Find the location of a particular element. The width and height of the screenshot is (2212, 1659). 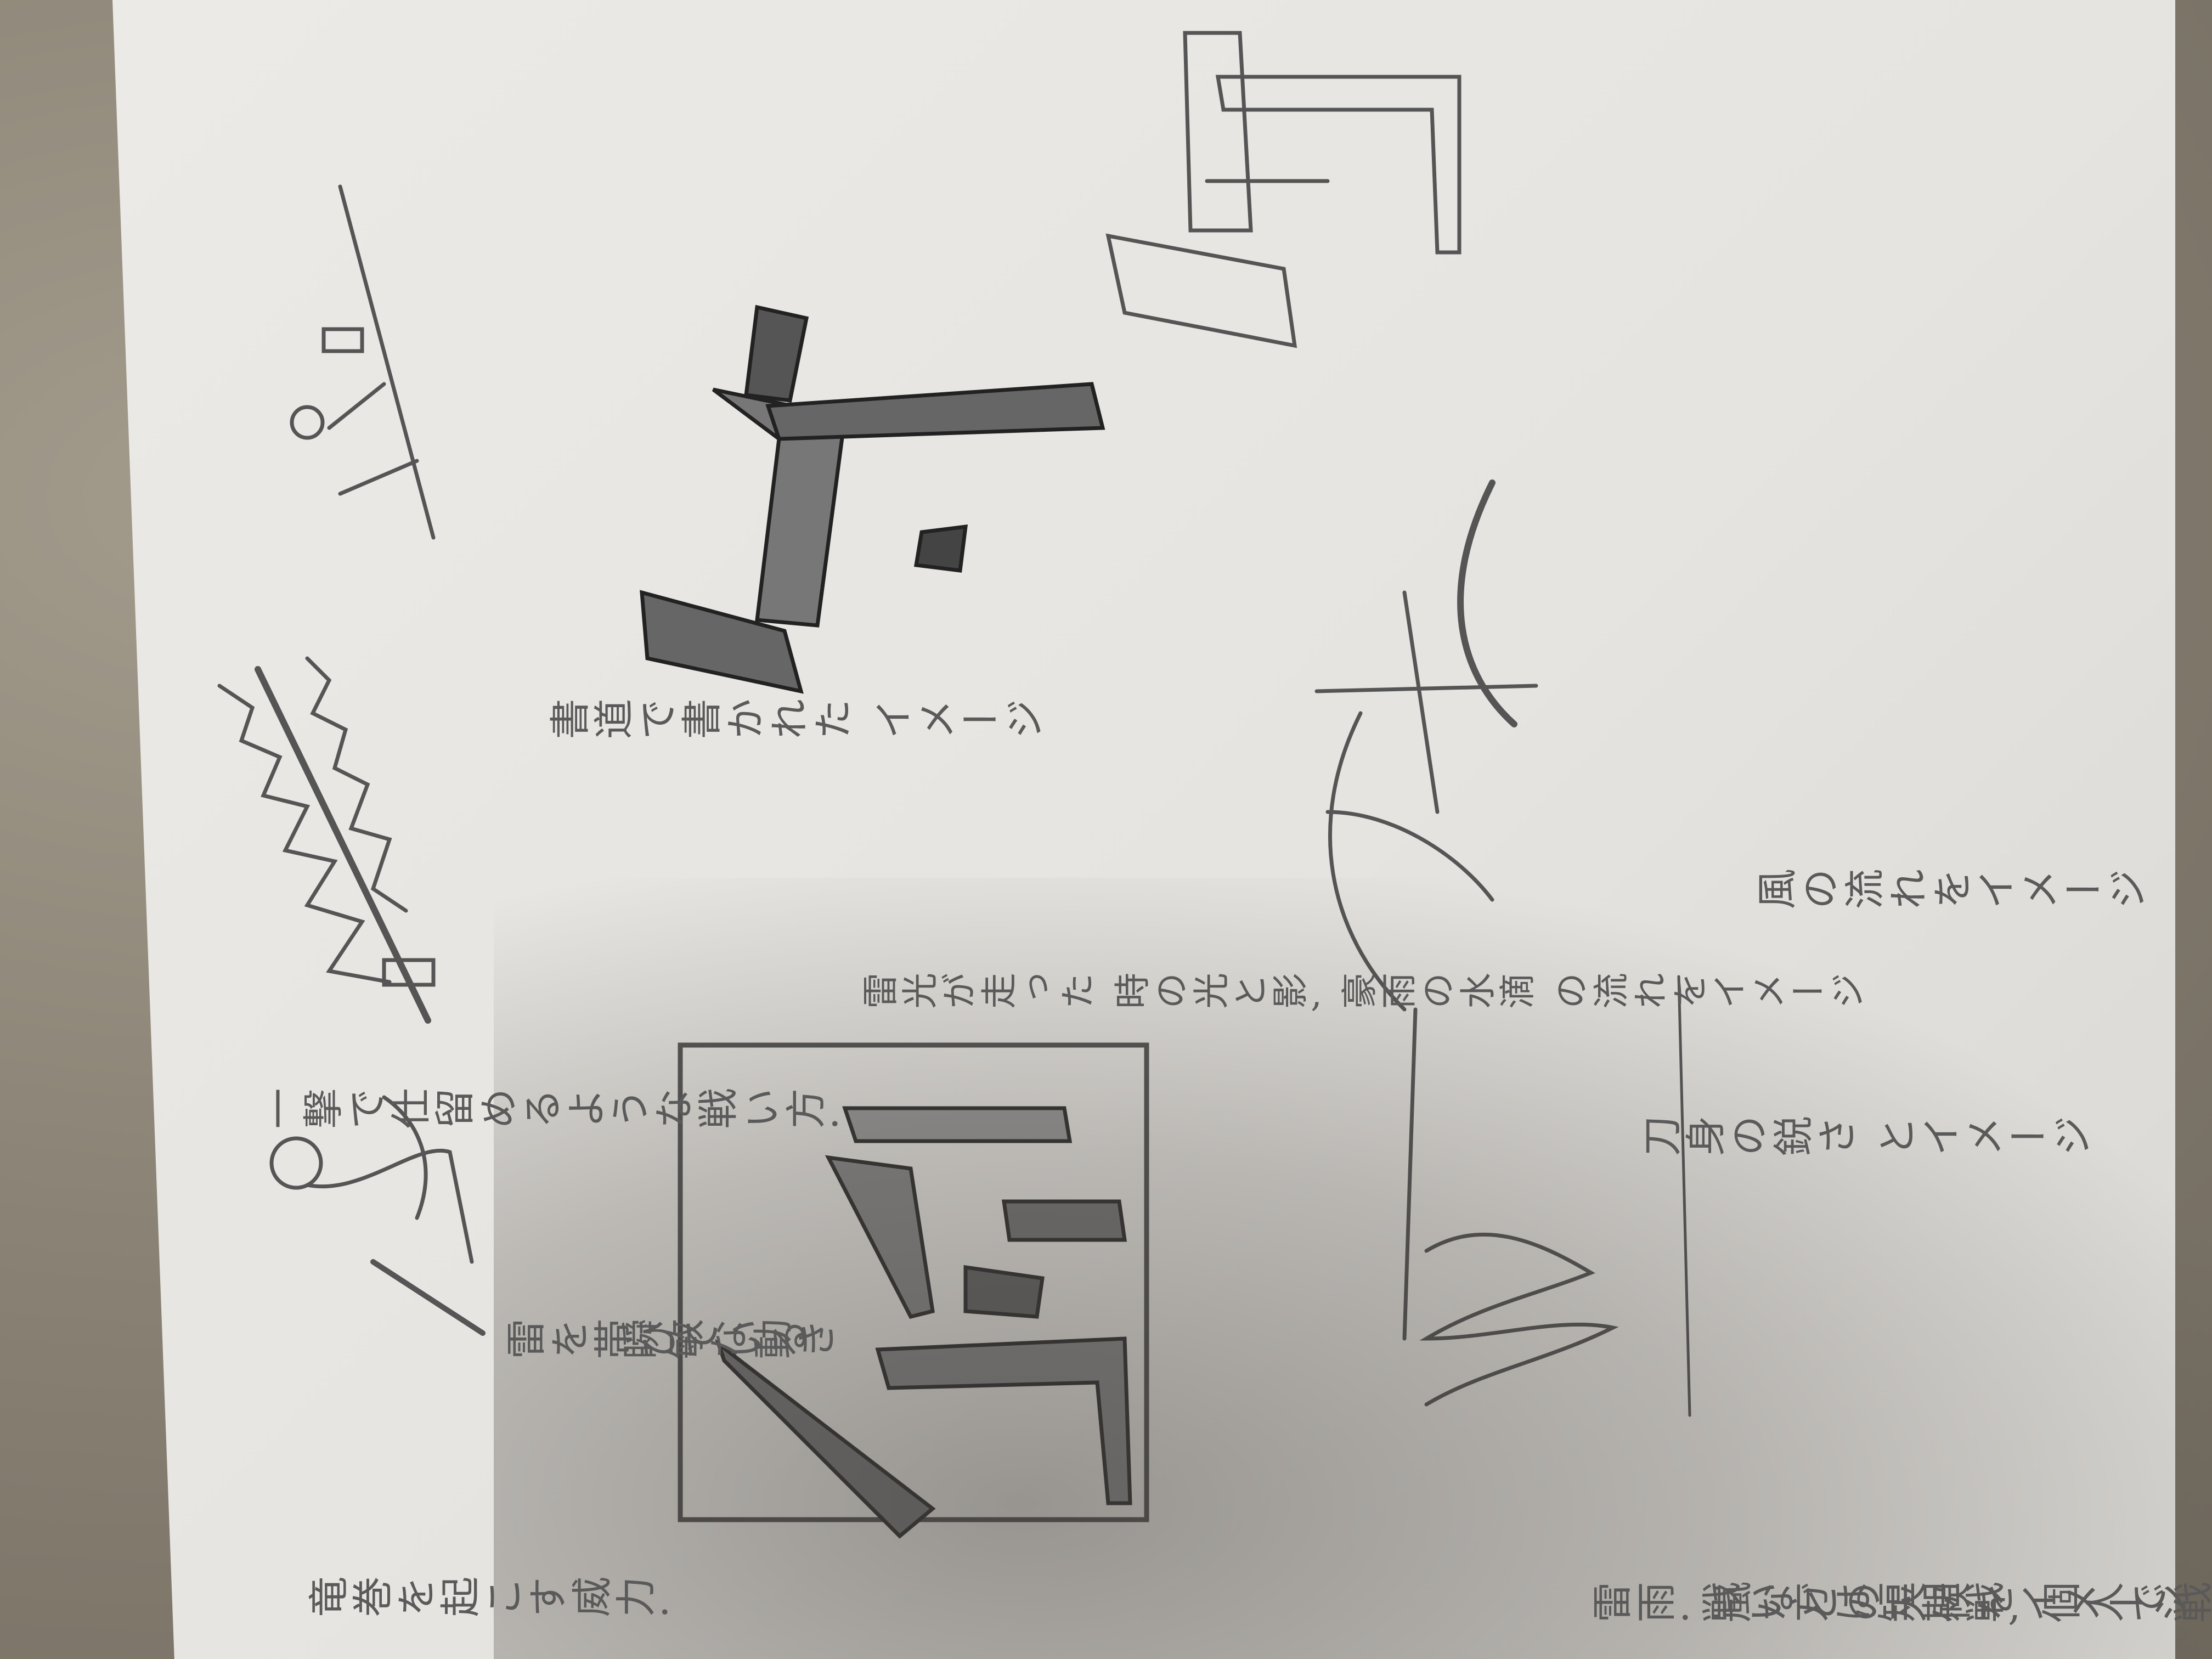

boxed-kanji-stroke3 is located at coordinates (880, 1237).